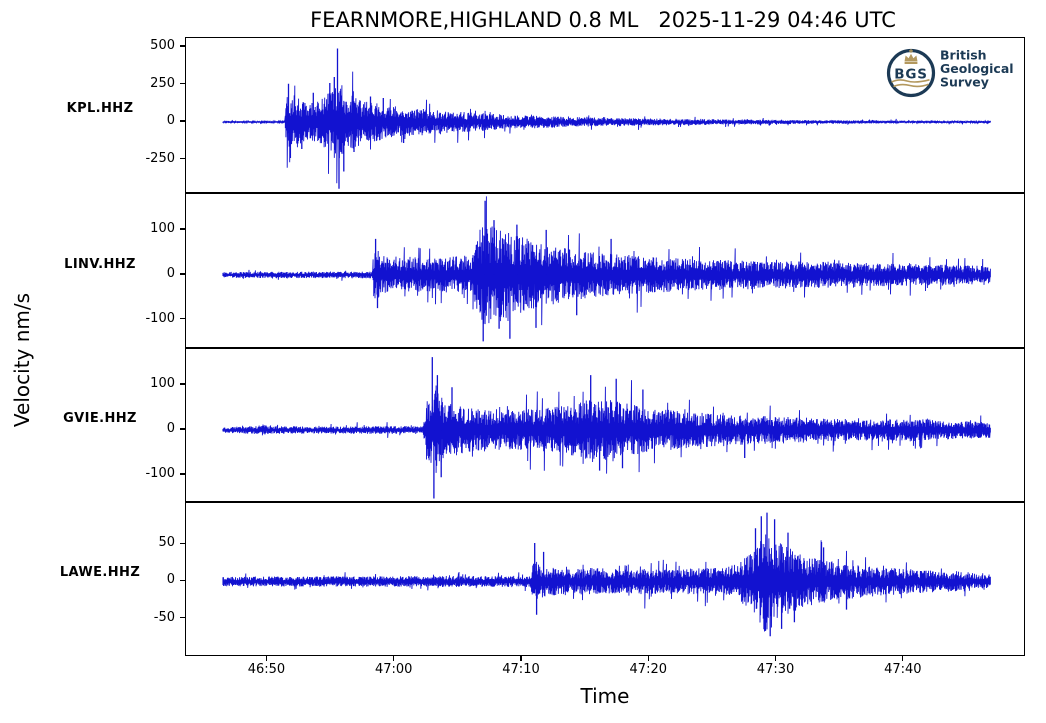 The image size is (1046, 723). I want to click on trace-linv-hhz, so click(606, 261).